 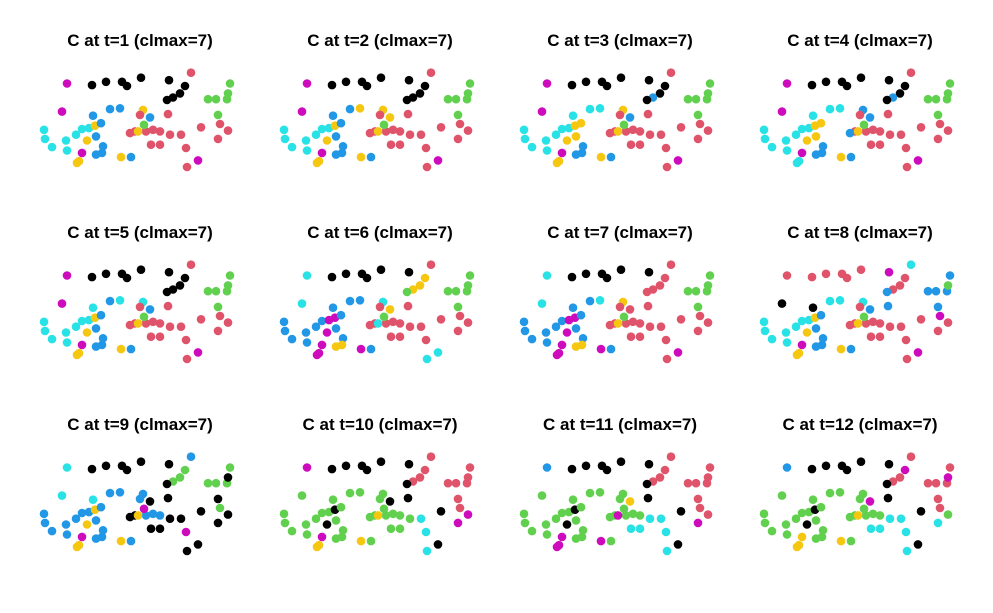 I want to click on panel-t8: C at t=8 (clmax=7), so click(x=857, y=293).